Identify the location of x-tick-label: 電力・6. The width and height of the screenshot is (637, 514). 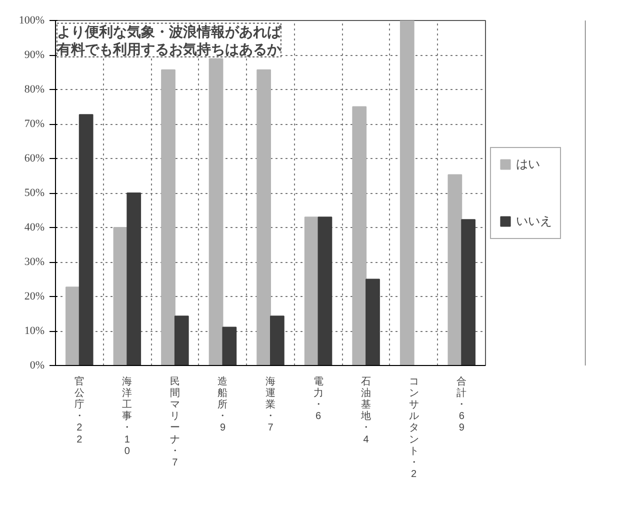
(318, 399).